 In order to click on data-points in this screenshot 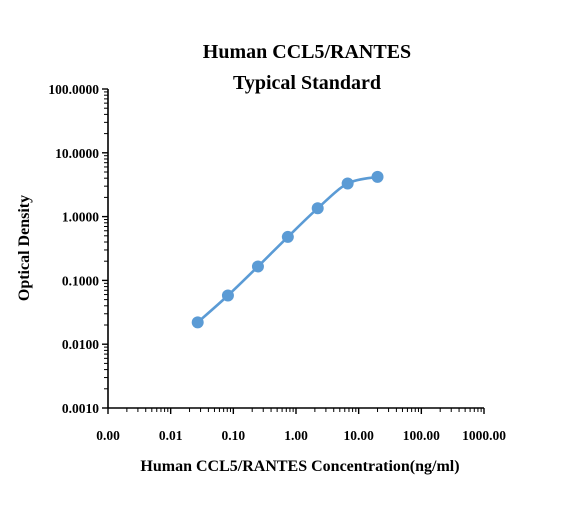, I will do `click(287, 249)`.